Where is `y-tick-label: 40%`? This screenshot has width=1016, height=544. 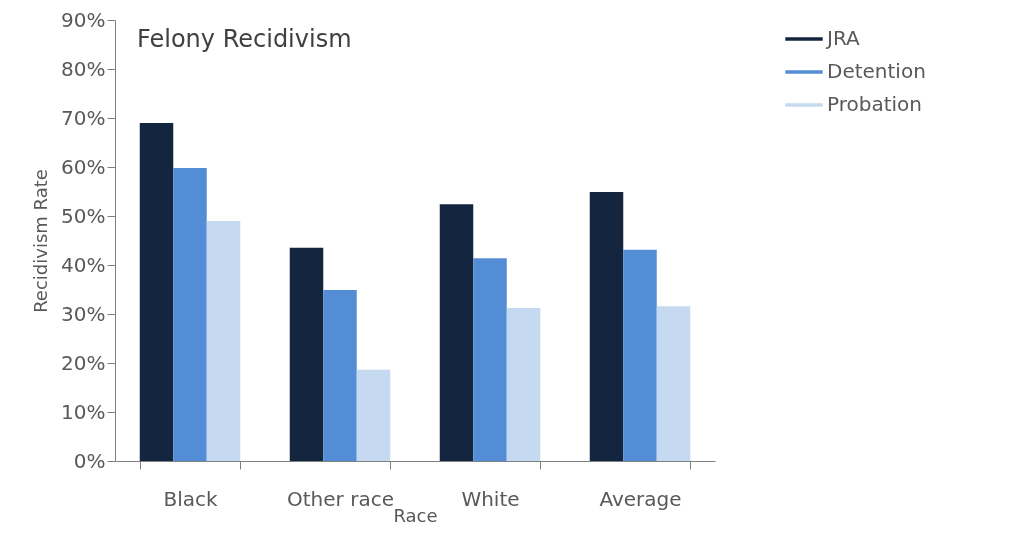
y-tick-label: 40% is located at coordinates (83, 264).